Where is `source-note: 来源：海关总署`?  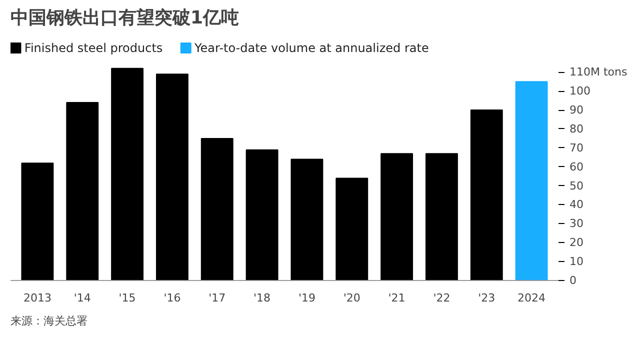 source-note: 来源：海关总署 is located at coordinates (49, 321).